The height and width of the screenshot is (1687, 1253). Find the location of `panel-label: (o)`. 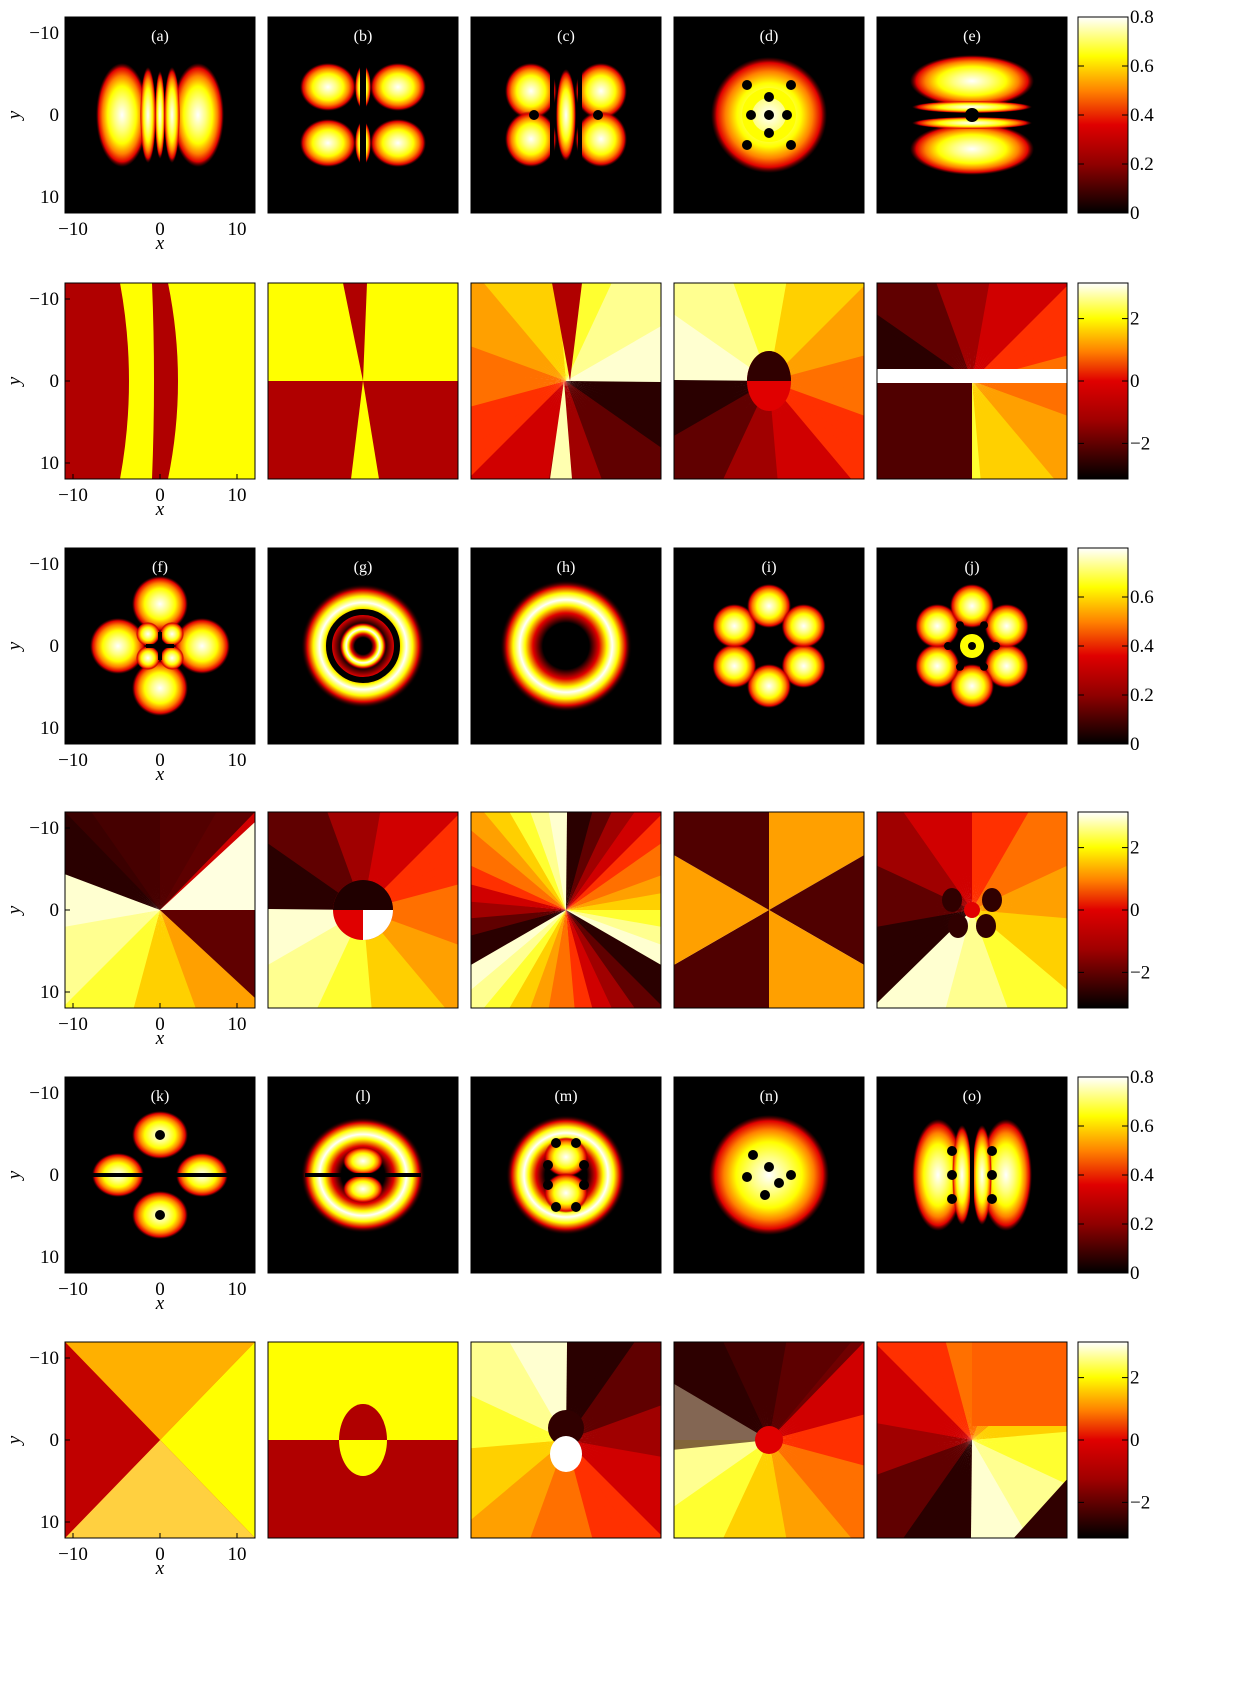

panel-label: (o) is located at coordinates (972, 1096).